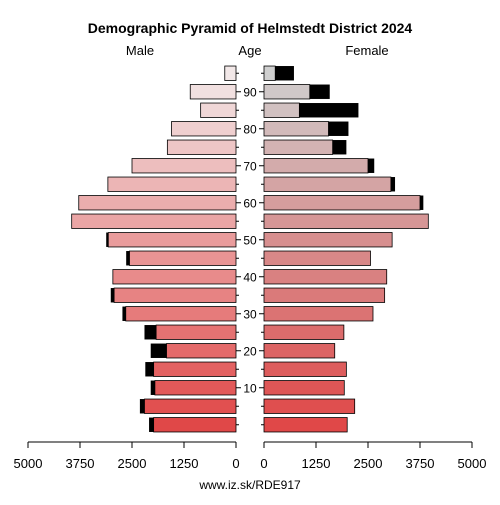  What do you see at coordinates (250, 277) in the screenshot?
I see `age-tick-label: 40` at bounding box center [250, 277].